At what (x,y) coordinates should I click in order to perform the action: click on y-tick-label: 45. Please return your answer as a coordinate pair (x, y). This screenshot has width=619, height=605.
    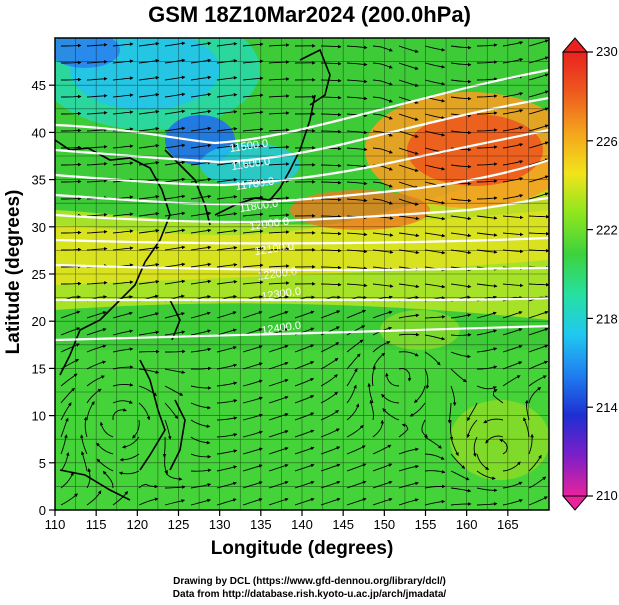
    Looking at the image, I should click on (39, 85).